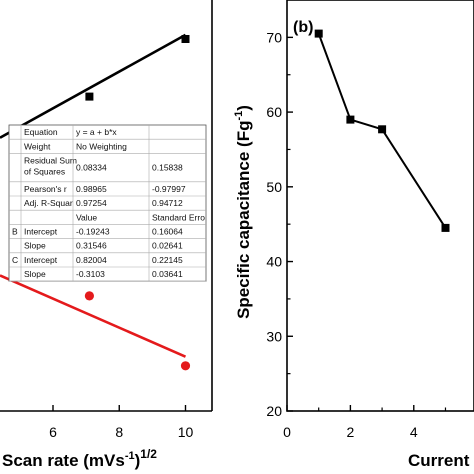  Describe the element at coordinates (169, 189) in the screenshot. I see `fit-table-cell-3-3: -0.97997` at that location.